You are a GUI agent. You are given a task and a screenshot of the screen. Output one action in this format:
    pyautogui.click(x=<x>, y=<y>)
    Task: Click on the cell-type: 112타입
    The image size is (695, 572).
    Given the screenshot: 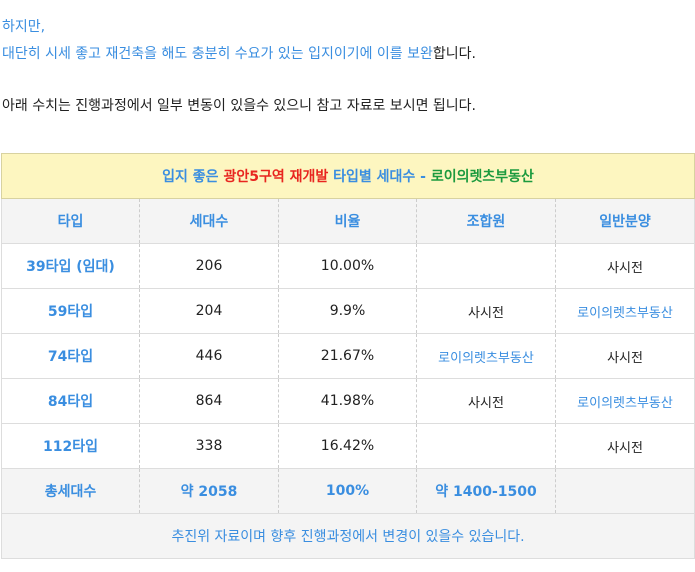 What is the action you would take?
    pyautogui.click(x=70, y=446)
    